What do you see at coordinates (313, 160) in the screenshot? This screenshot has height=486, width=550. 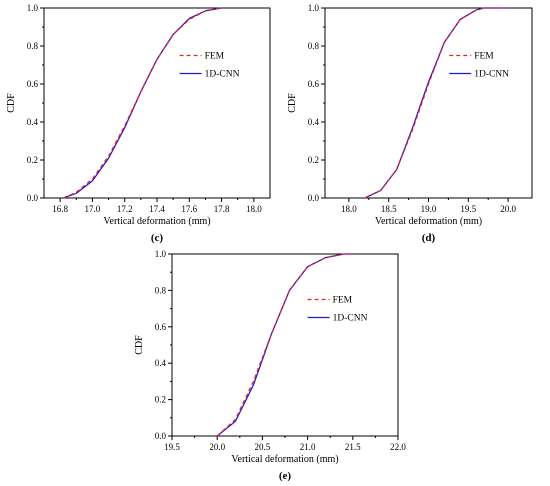 I see `panel-2-y-tick-label: 0.2` at bounding box center [313, 160].